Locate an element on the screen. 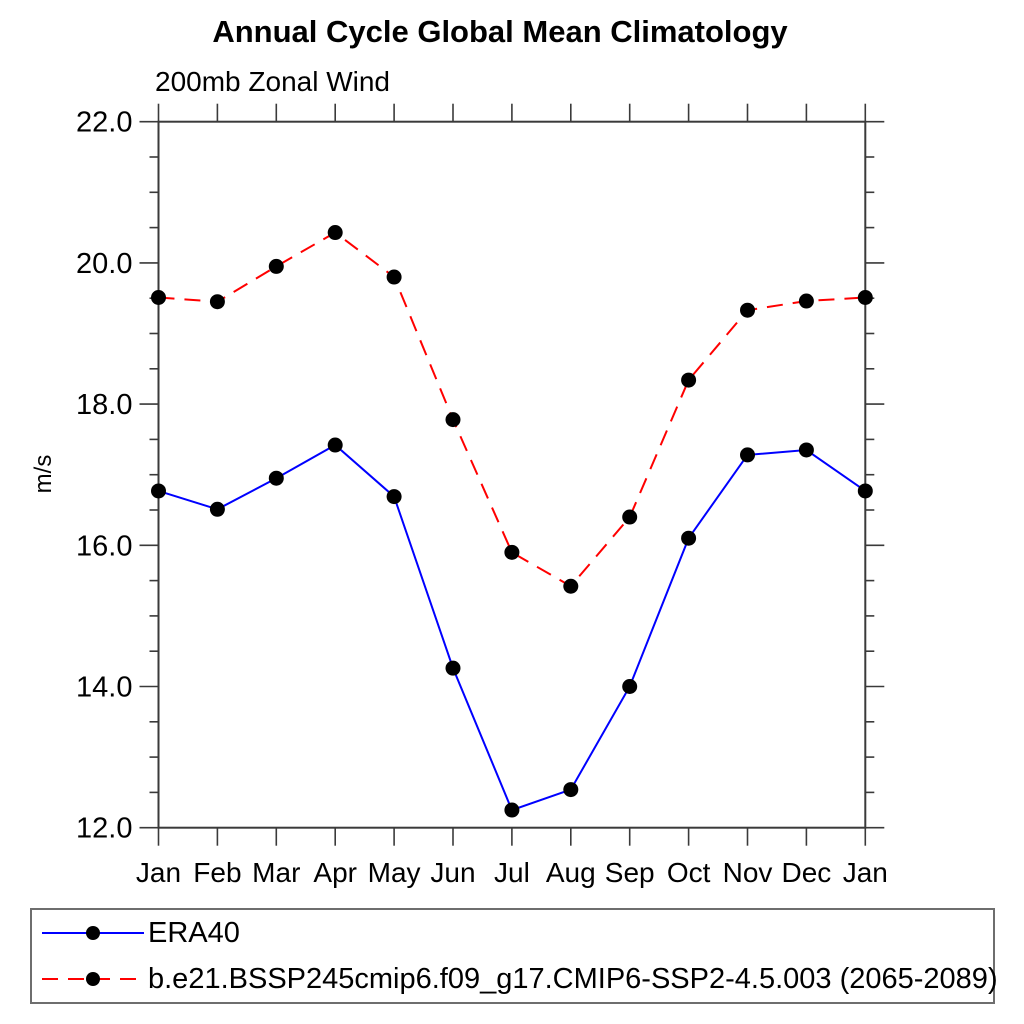  y-tick-label: 16.0 is located at coordinates (104, 546).